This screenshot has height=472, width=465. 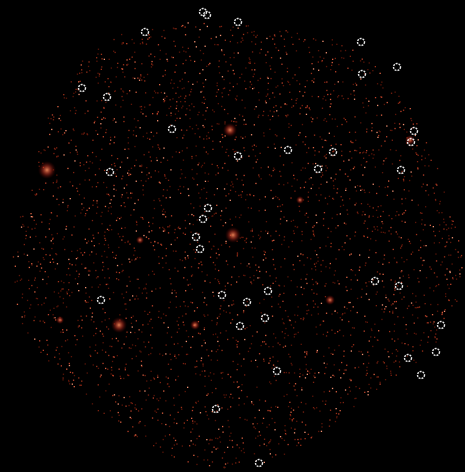 I want to click on source-marker, so click(x=411, y=142).